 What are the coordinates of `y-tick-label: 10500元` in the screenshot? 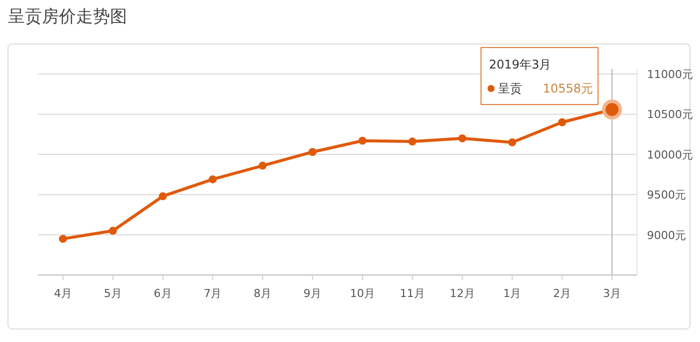 It's located at (670, 115).